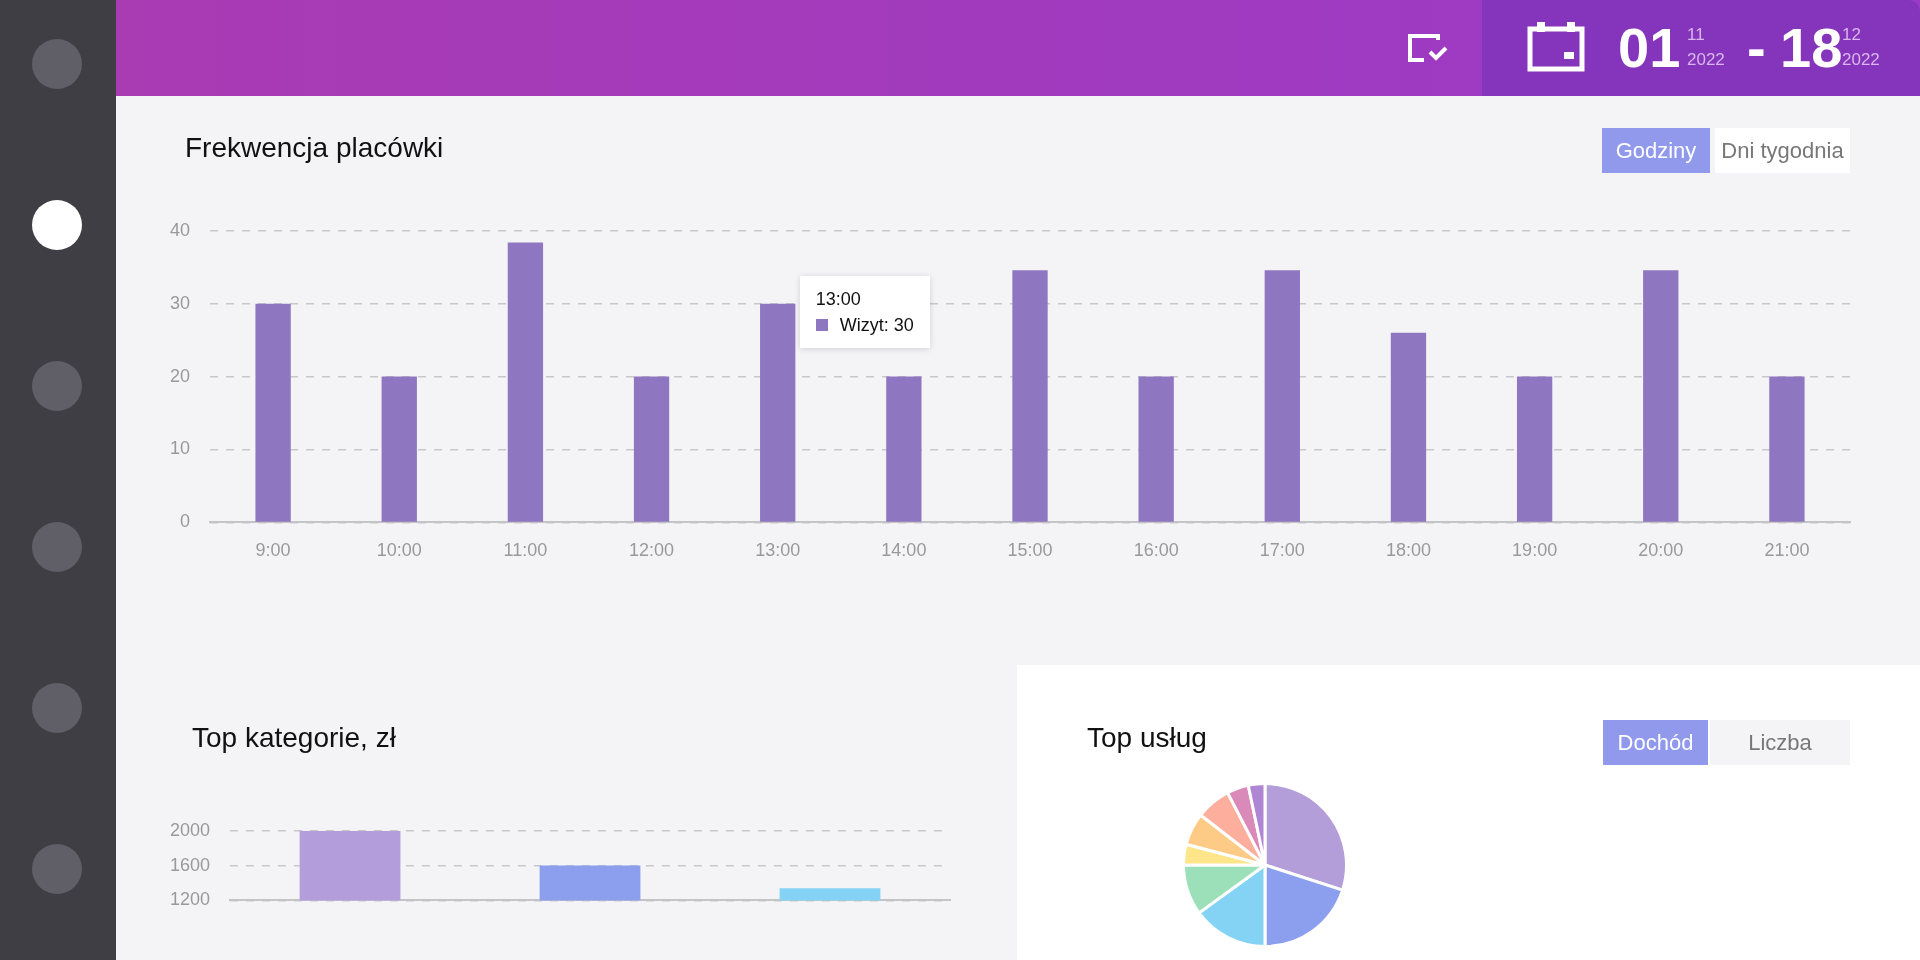 This screenshot has width=1920, height=960. What do you see at coordinates (838, 299) in the screenshot?
I see `annotation: 13:00` at bounding box center [838, 299].